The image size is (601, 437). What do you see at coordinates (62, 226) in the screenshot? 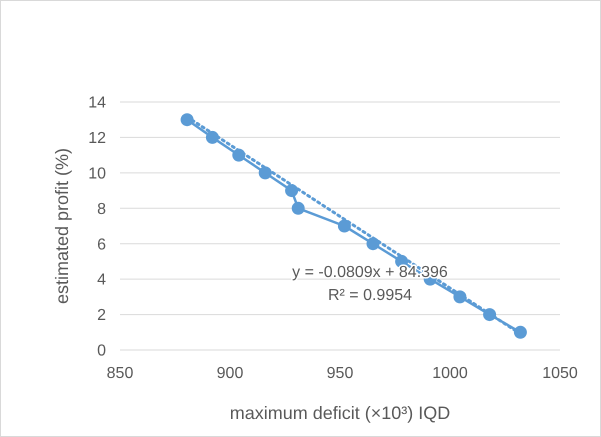
I see `y-axis-title: estimated profit (%)` at bounding box center [62, 226].